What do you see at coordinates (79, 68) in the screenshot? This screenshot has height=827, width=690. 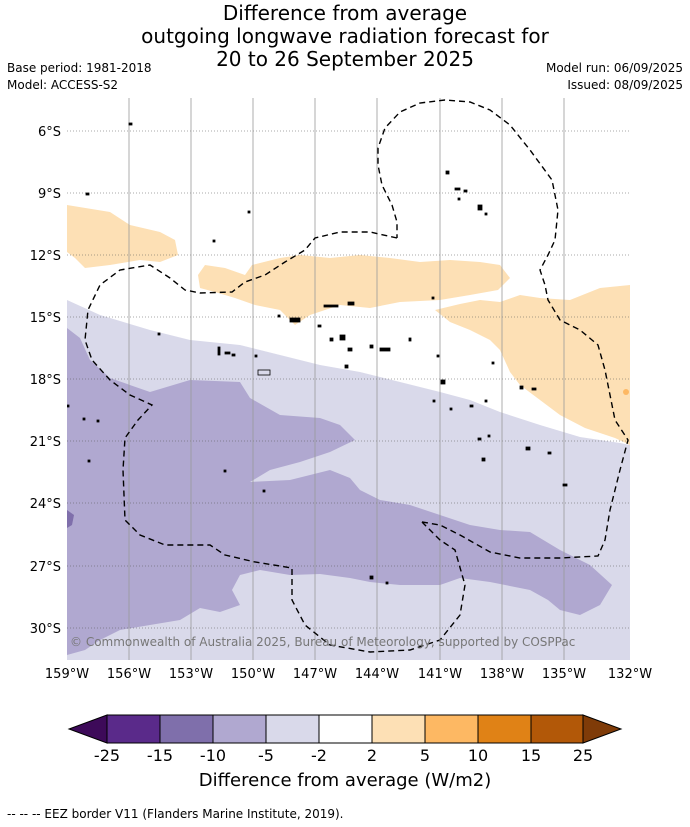 I see `base-period: Base period: 1981-2018` at bounding box center [79, 68].